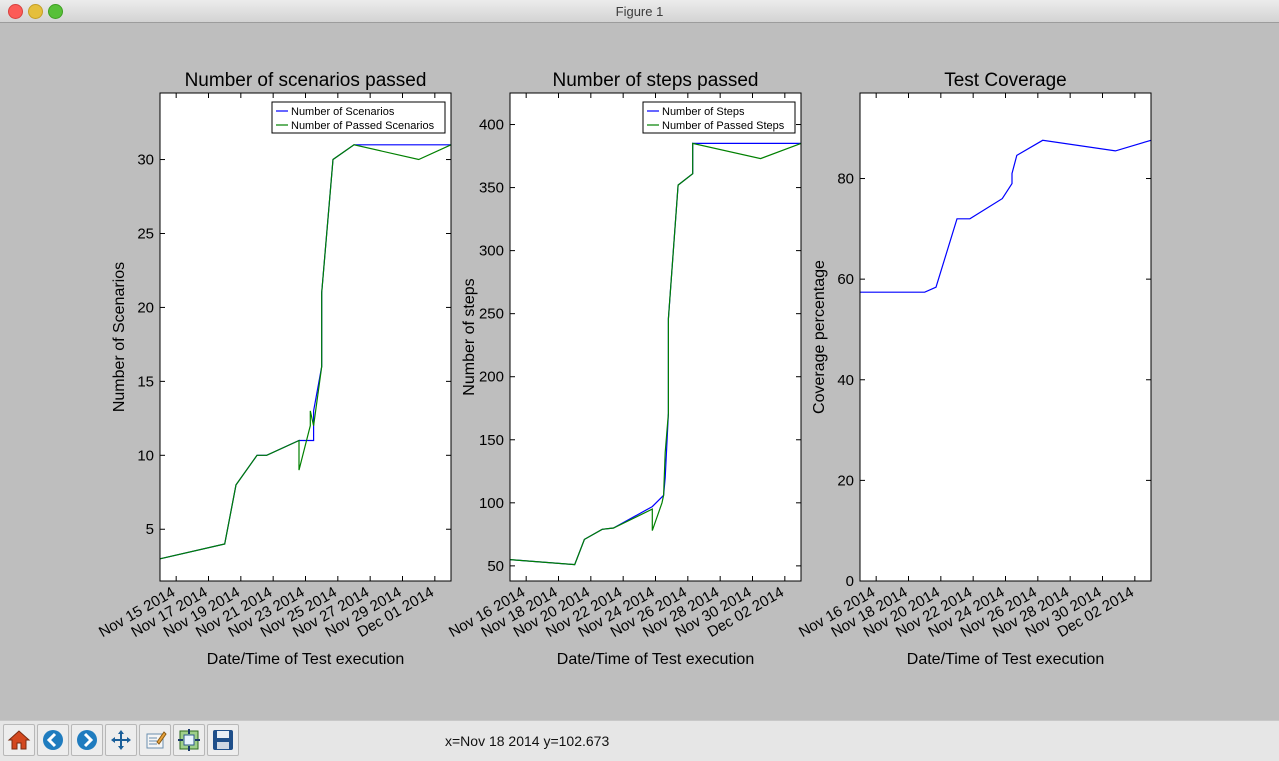 Image resolution: width=1279 pixels, height=761 pixels. Describe the element at coordinates (119, 337) in the screenshot. I see `y-axis-label: Number of Scenarios` at that location.